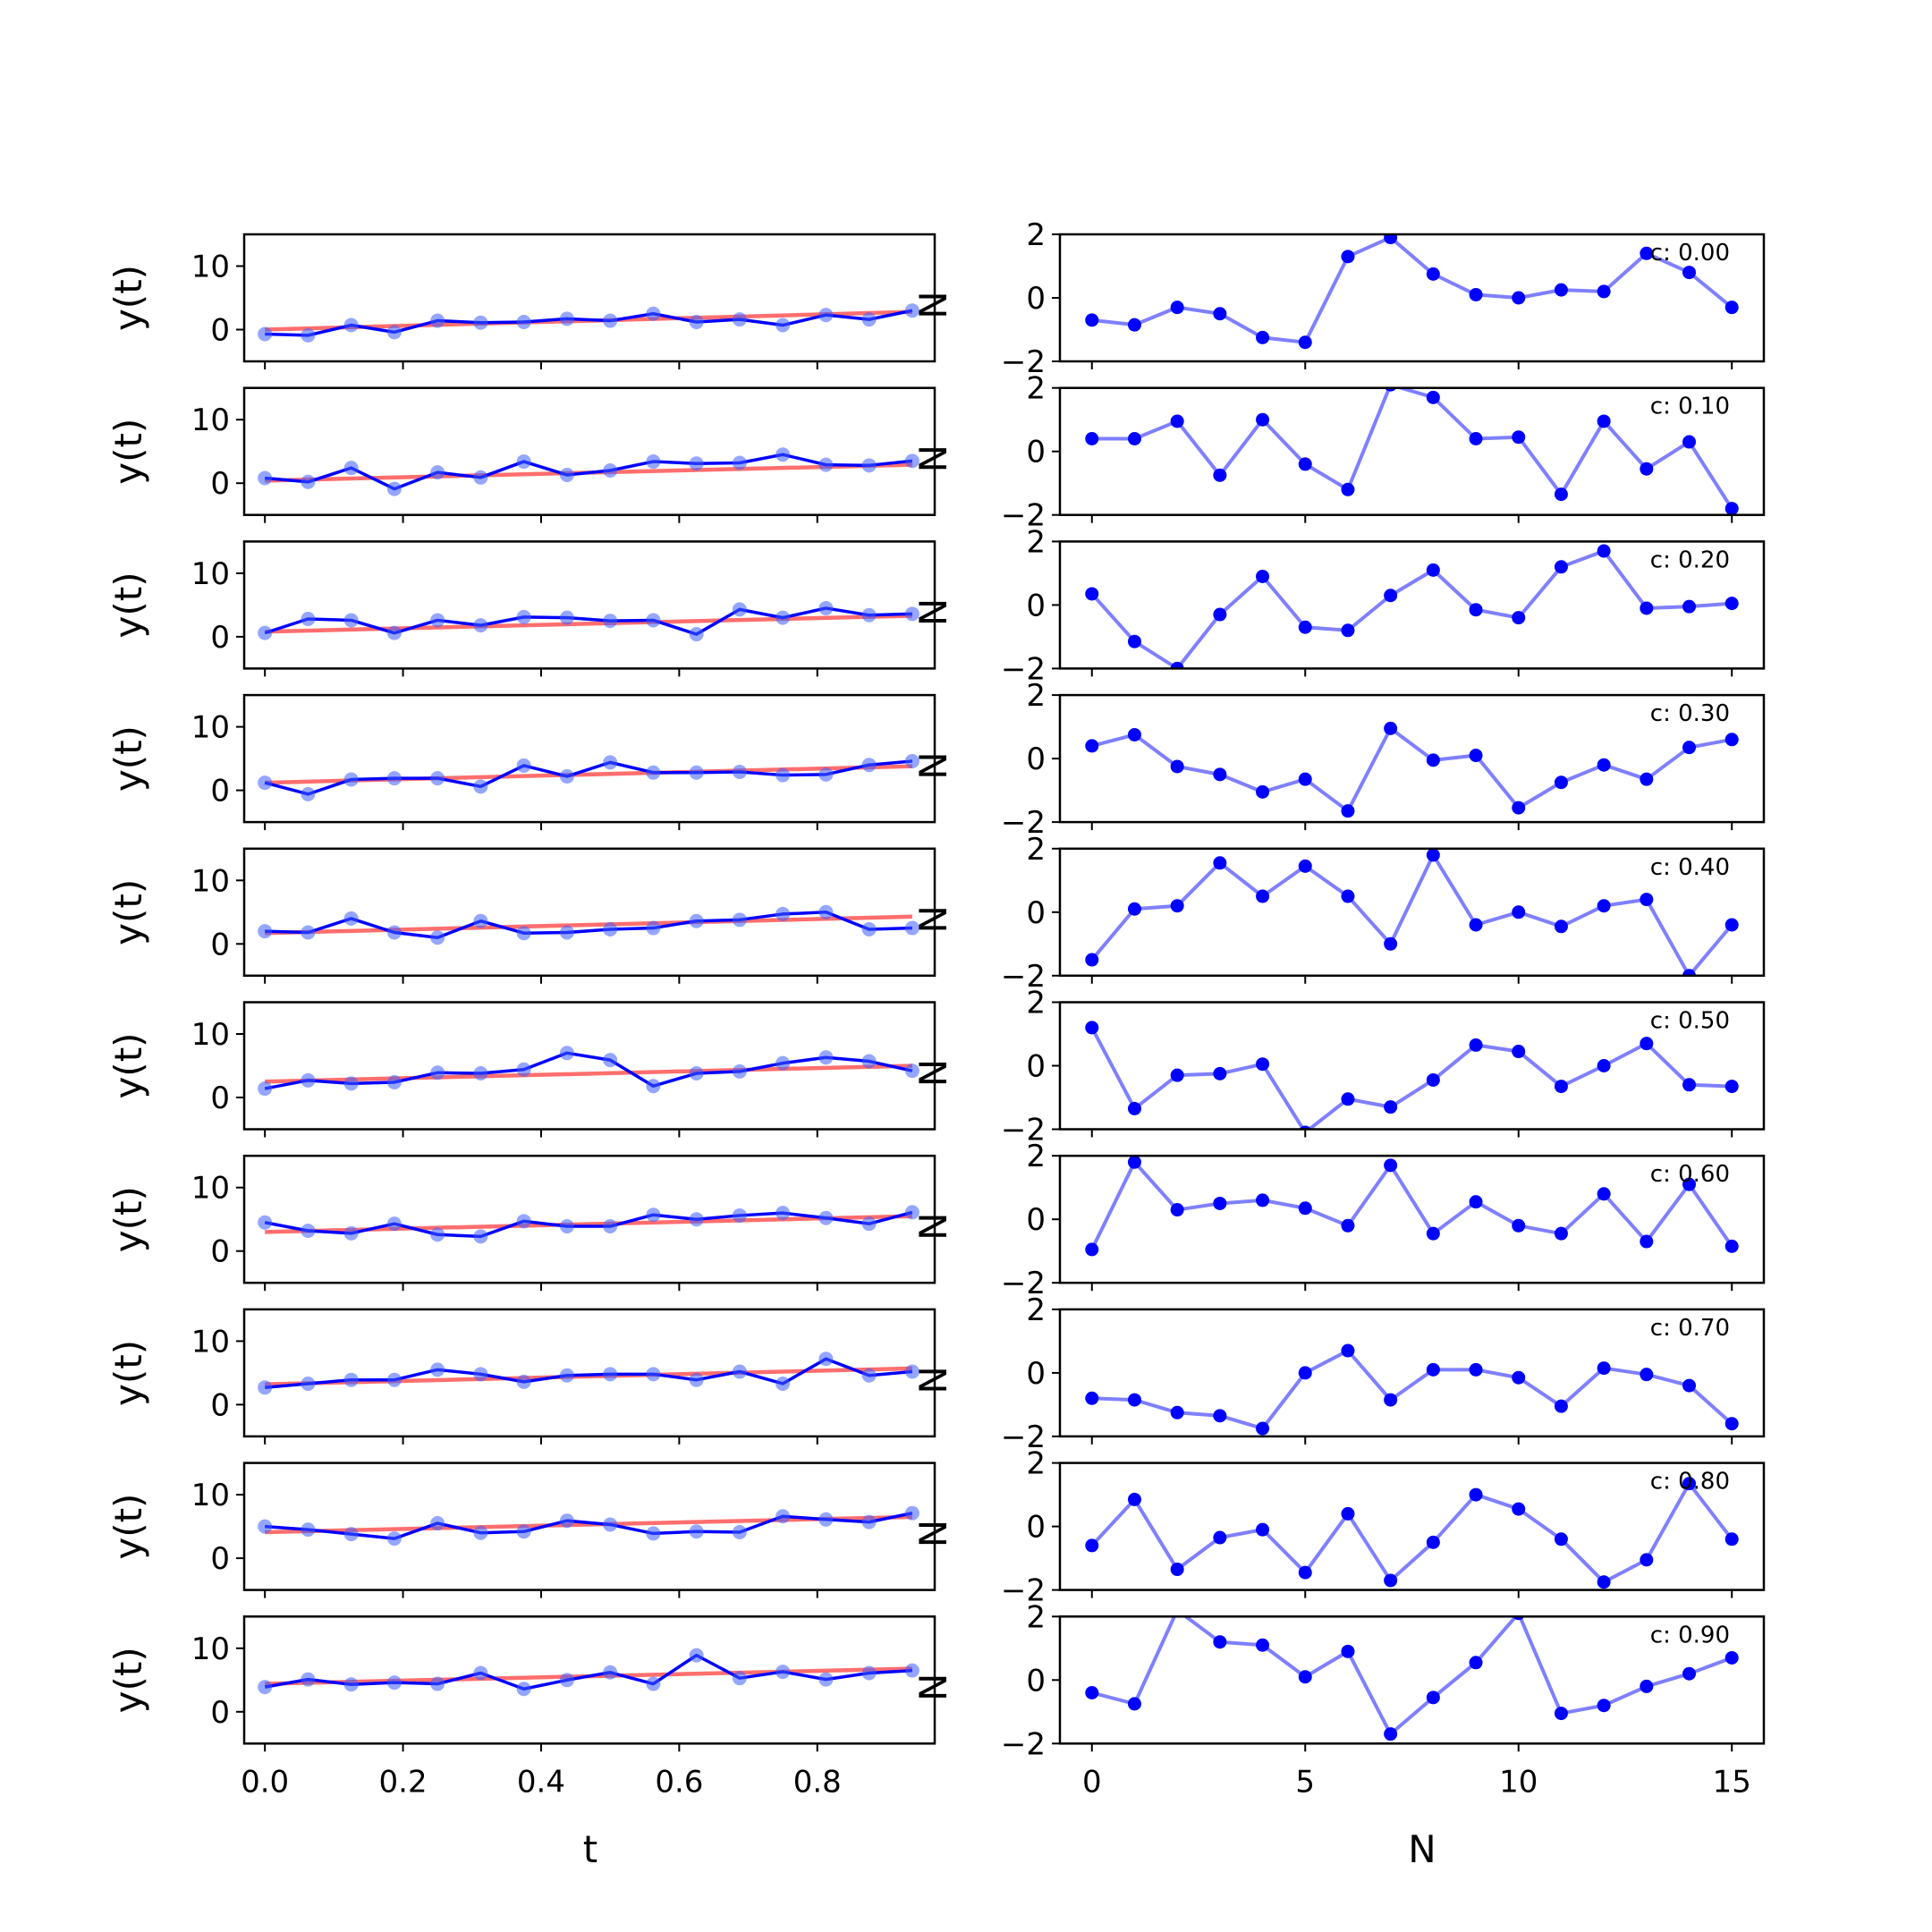  What do you see at coordinates (1305, 1782) in the screenshot?
I see `x-tick-label: 5` at bounding box center [1305, 1782].